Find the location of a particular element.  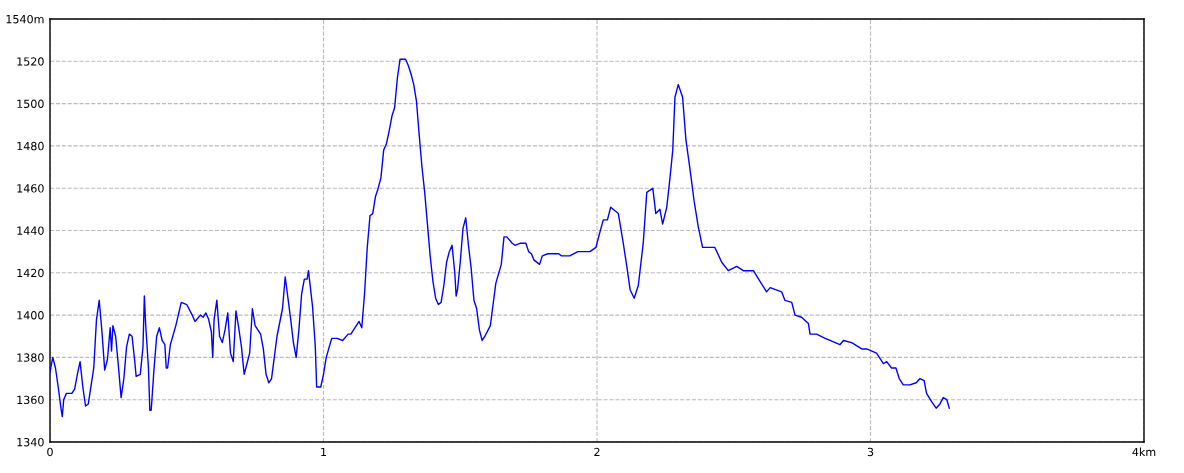

y-tick-label: 1540m is located at coordinates (25, 19).